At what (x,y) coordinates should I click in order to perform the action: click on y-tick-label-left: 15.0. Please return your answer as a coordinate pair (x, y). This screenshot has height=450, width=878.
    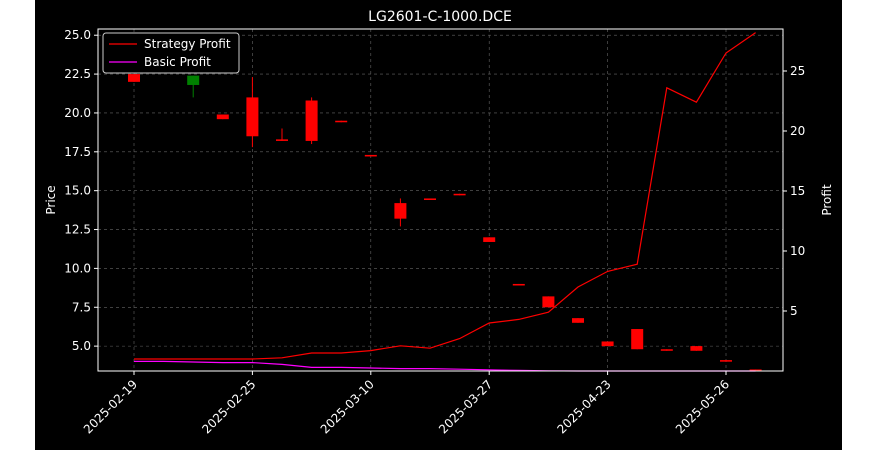
    Looking at the image, I should click on (77, 191).